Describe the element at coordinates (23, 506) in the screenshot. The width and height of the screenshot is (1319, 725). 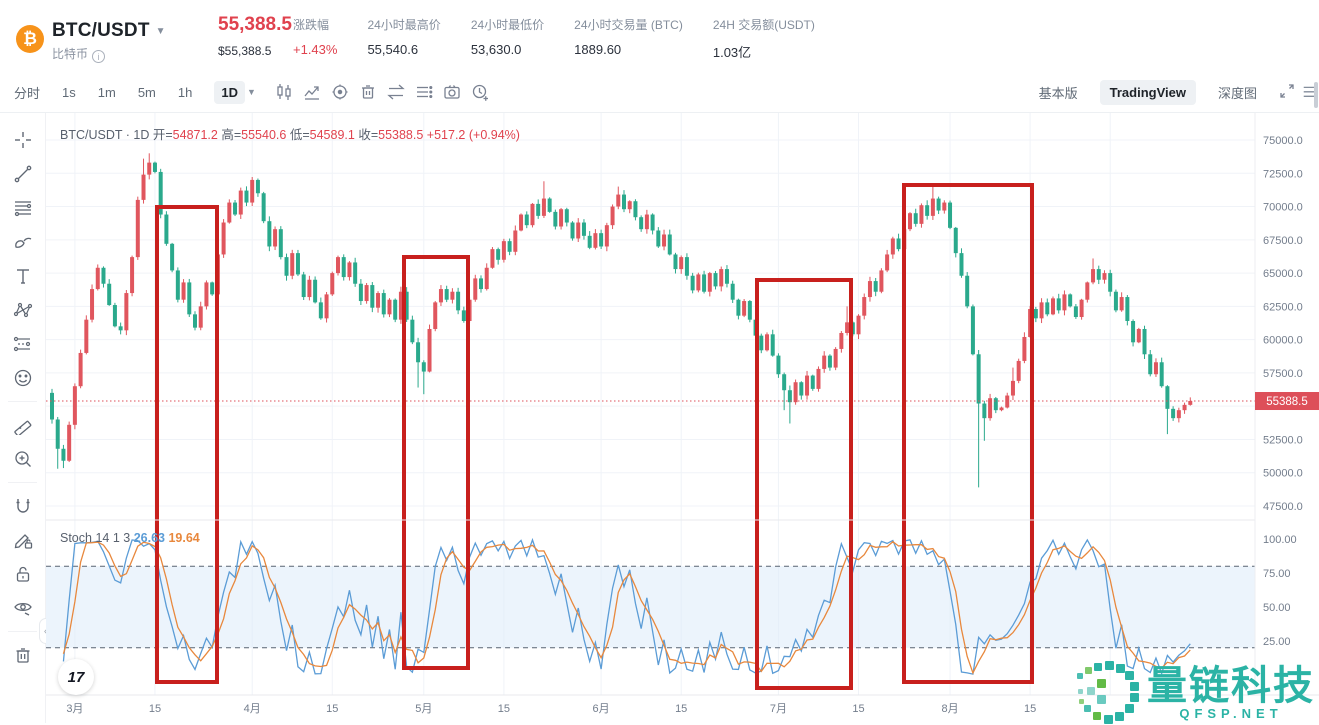
I see `magnet-tool-icon` at that location.